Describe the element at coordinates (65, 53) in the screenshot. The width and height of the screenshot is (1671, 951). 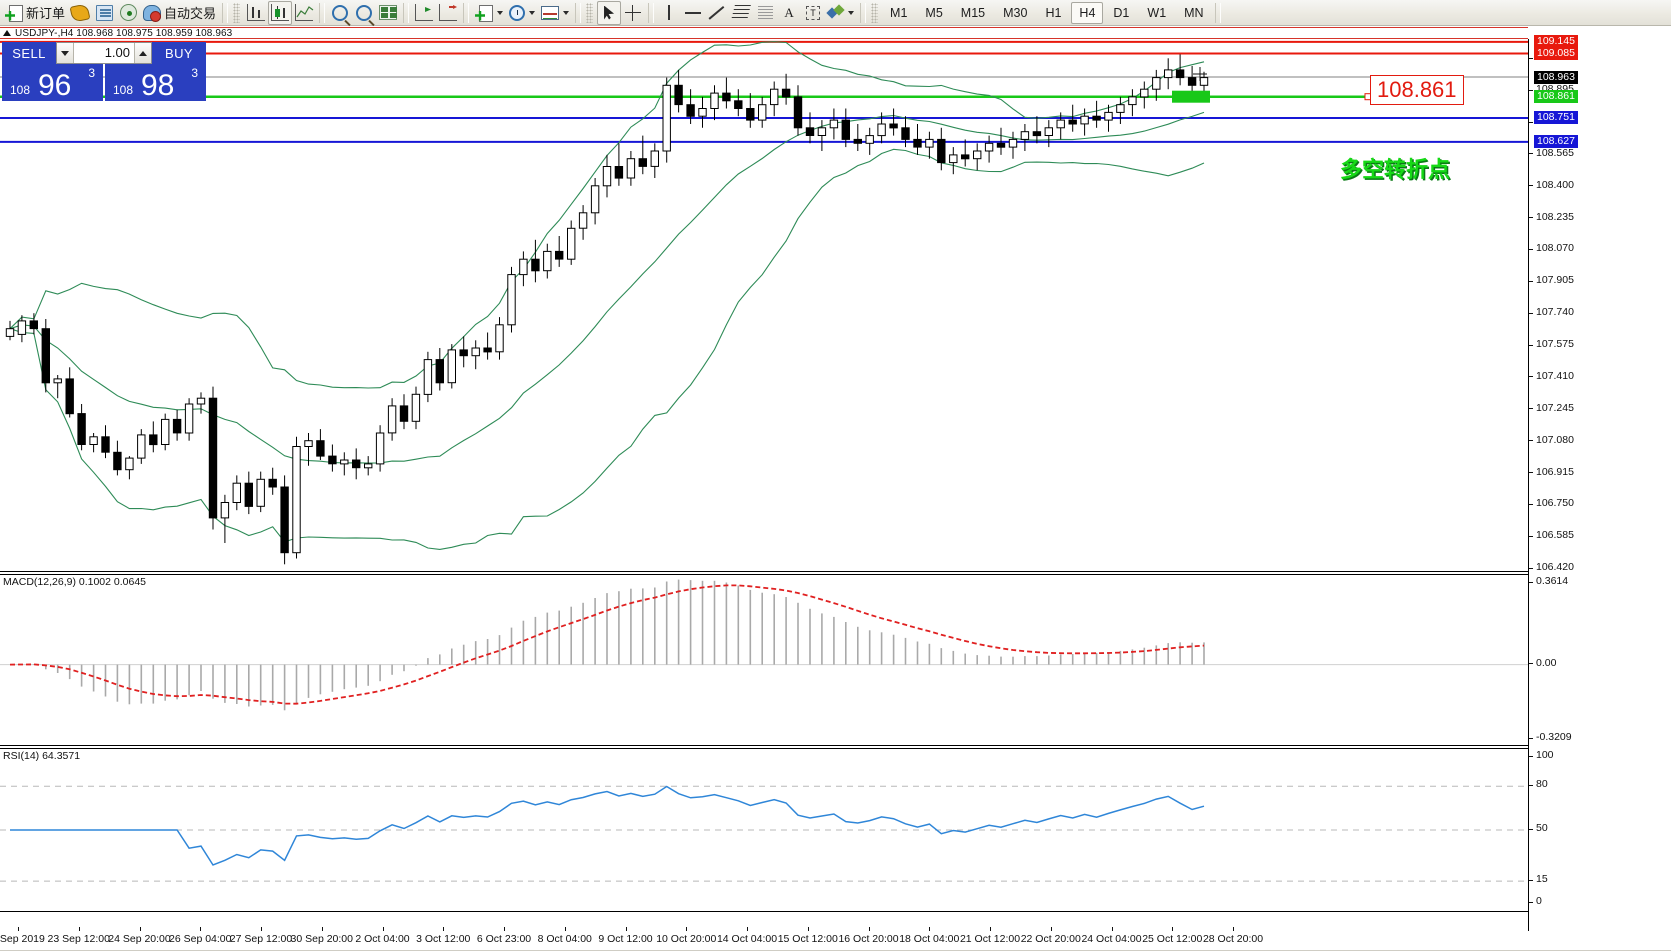
I see `volume-decrease-button` at that location.